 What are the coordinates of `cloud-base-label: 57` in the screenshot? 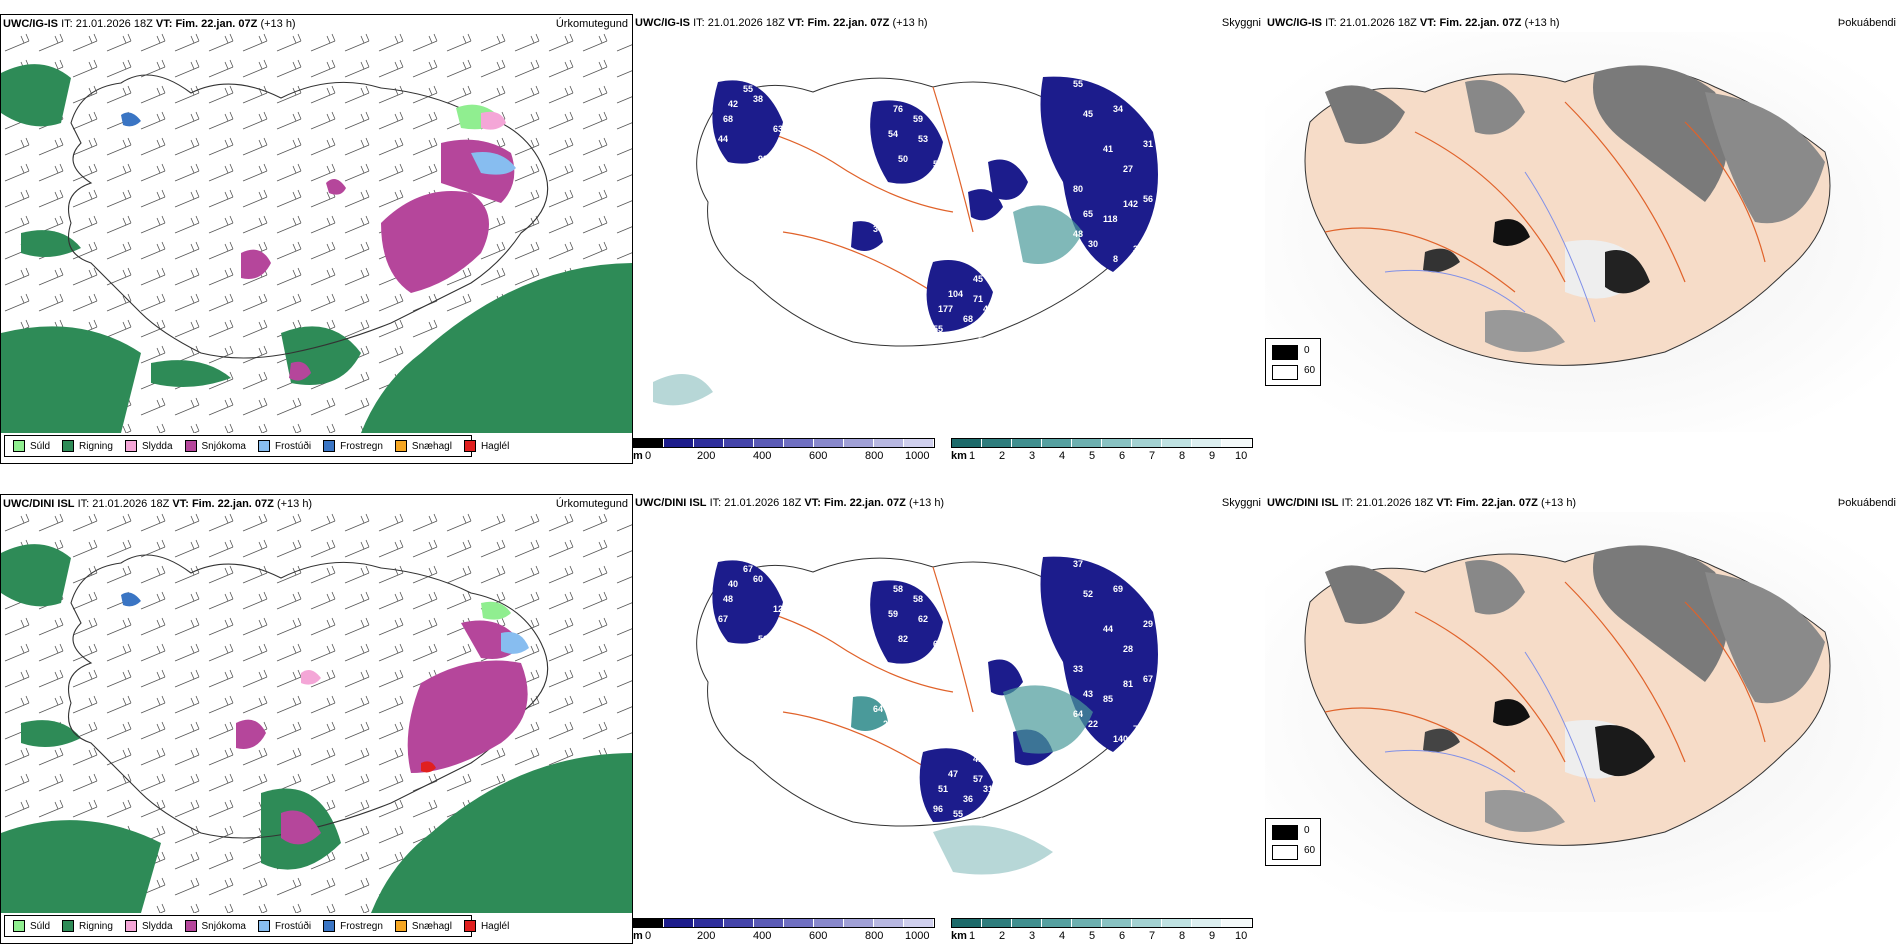 It's located at (978, 779).